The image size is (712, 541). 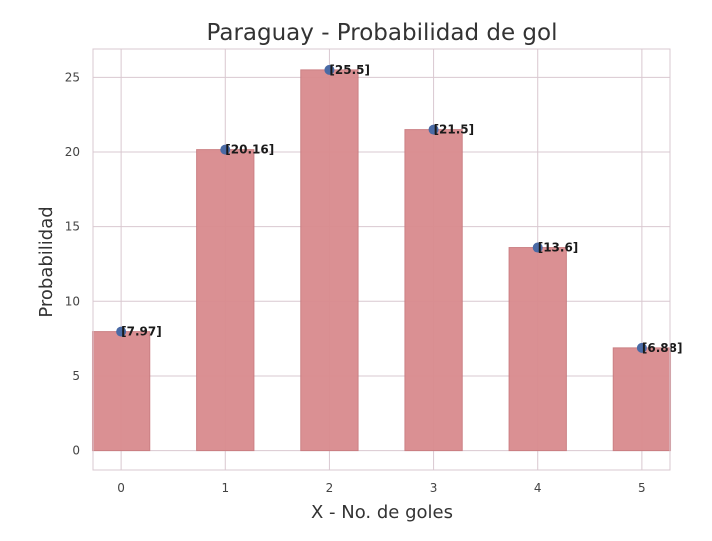 I want to click on y-tick-label-10: 10, so click(x=72, y=301).